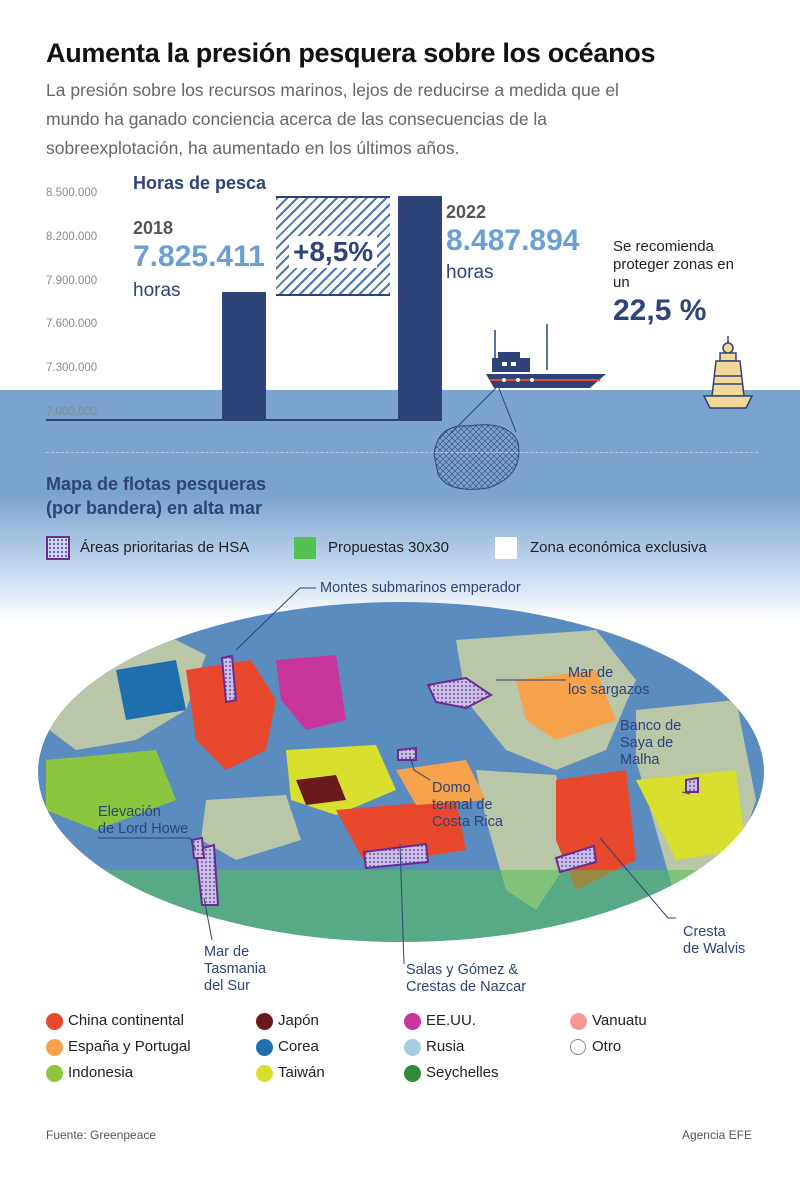 The image size is (800, 1182). Describe the element at coordinates (72, 280) in the screenshot. I see `y-tick-label: 7.900.000` at that location.